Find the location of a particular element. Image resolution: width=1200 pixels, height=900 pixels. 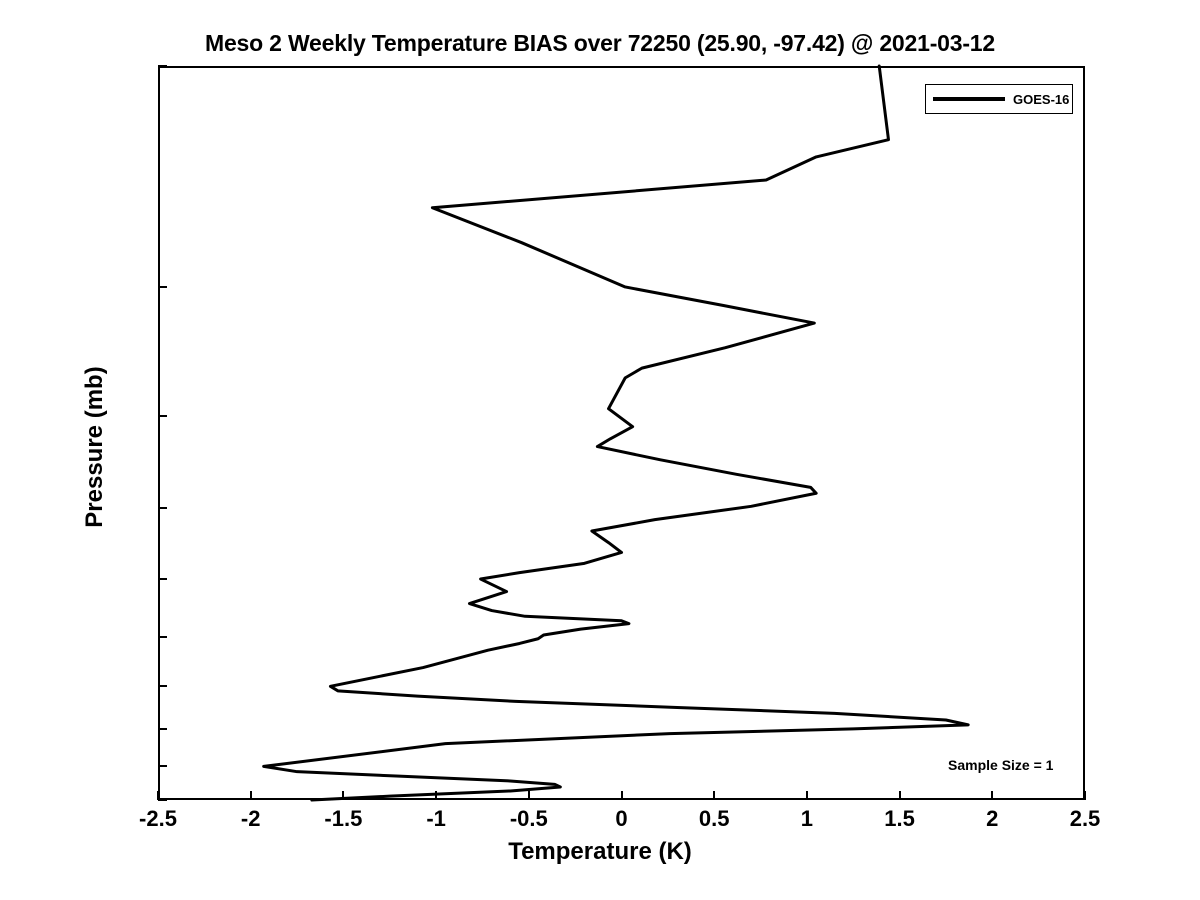

x-tick-label: 1.5 is located at coordinates (899, 818).